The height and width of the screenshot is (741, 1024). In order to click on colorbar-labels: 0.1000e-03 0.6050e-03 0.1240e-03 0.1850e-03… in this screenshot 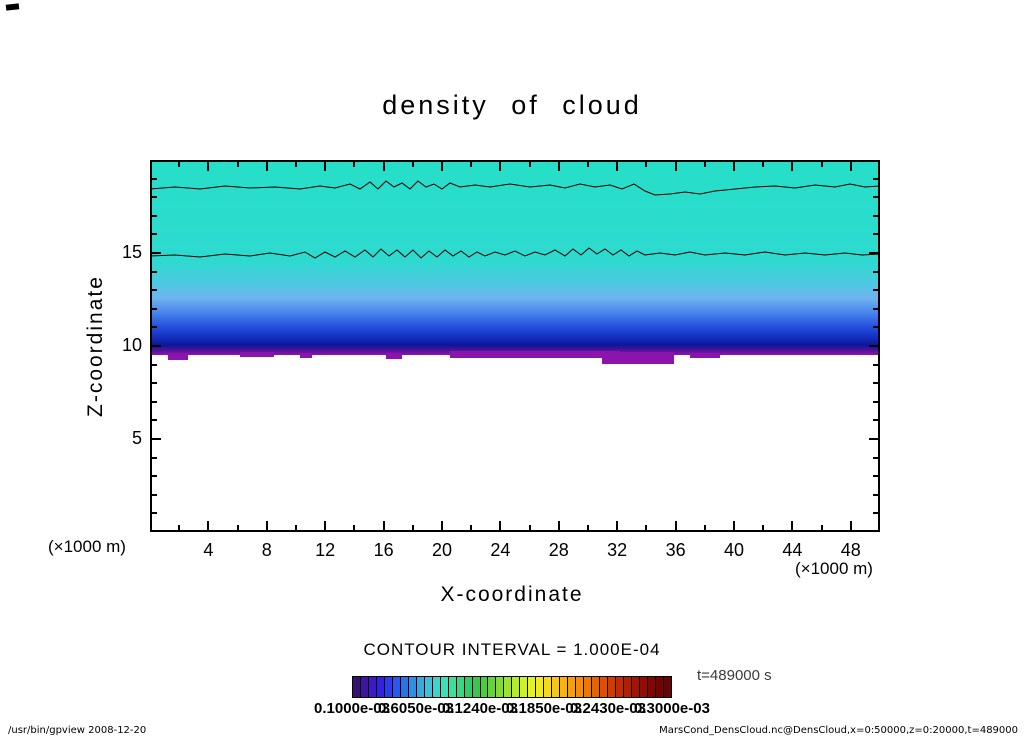, I will do `click(512, 709)`.